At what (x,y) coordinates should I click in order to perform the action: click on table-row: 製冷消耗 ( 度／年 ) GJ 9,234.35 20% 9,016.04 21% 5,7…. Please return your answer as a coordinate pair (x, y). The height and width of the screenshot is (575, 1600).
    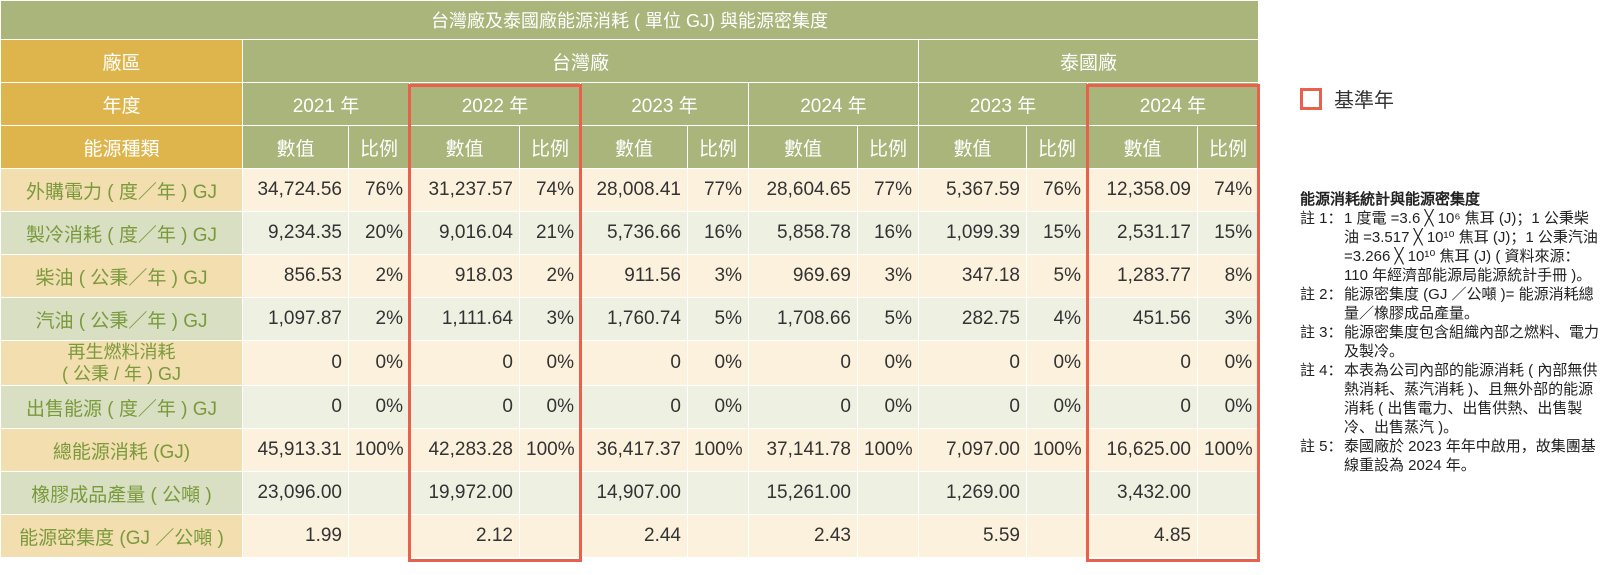
    Looking at the image, I should click on (630, 233).